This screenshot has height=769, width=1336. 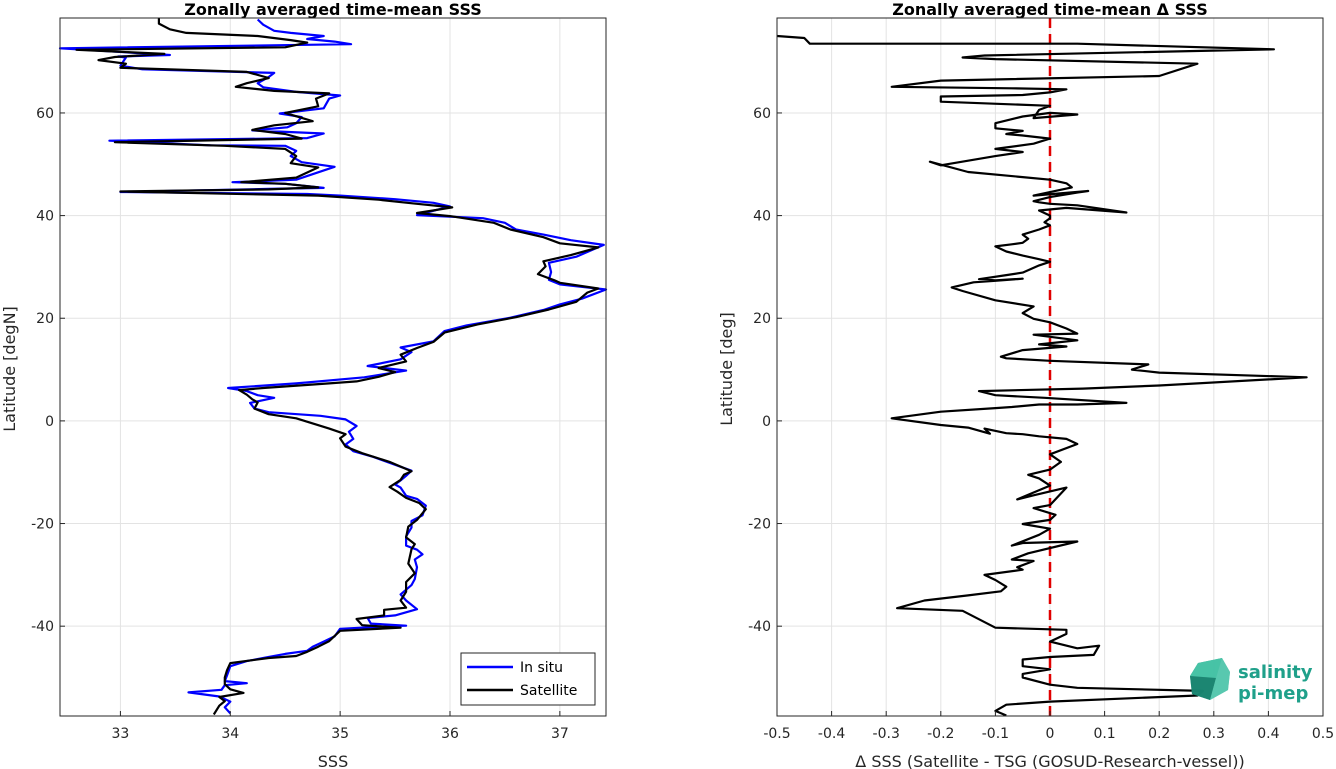 What do you see at coordinates (230, 734) in the screenshot?
I see `x-tick-label: 34` at bounding box center [230, 734].